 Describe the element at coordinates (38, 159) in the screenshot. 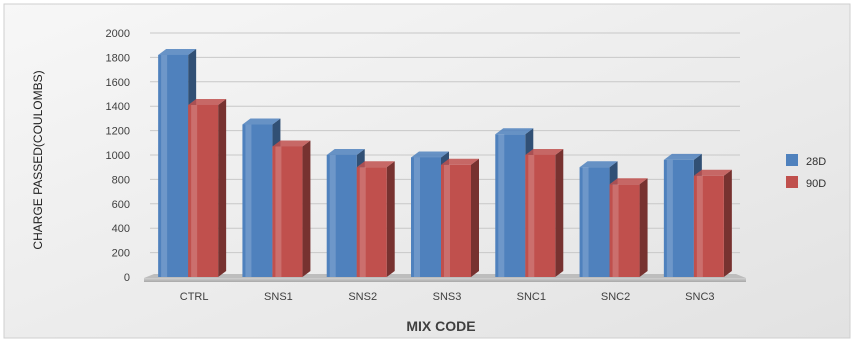

I see `y-axis-title: CHARGE PASSED(COULOMBS)` at that location.